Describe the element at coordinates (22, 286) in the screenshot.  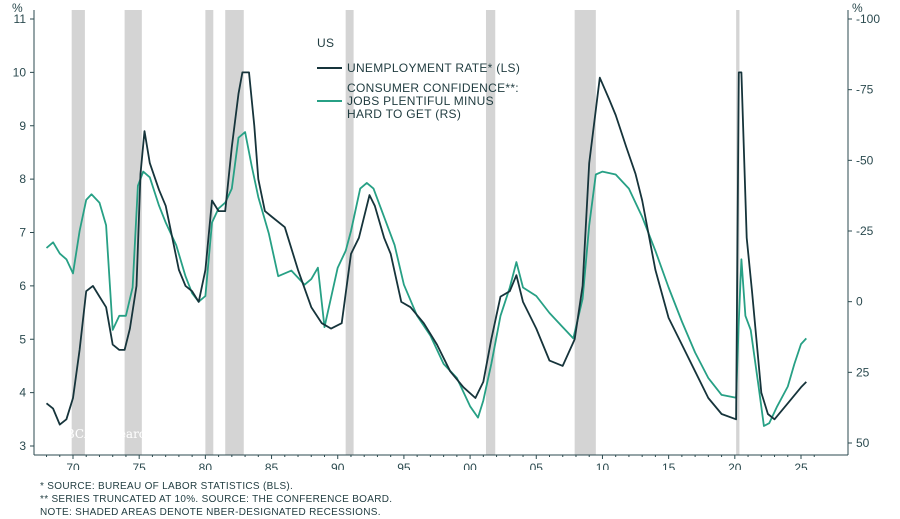
I see `left-tick-label: 6` at that location.